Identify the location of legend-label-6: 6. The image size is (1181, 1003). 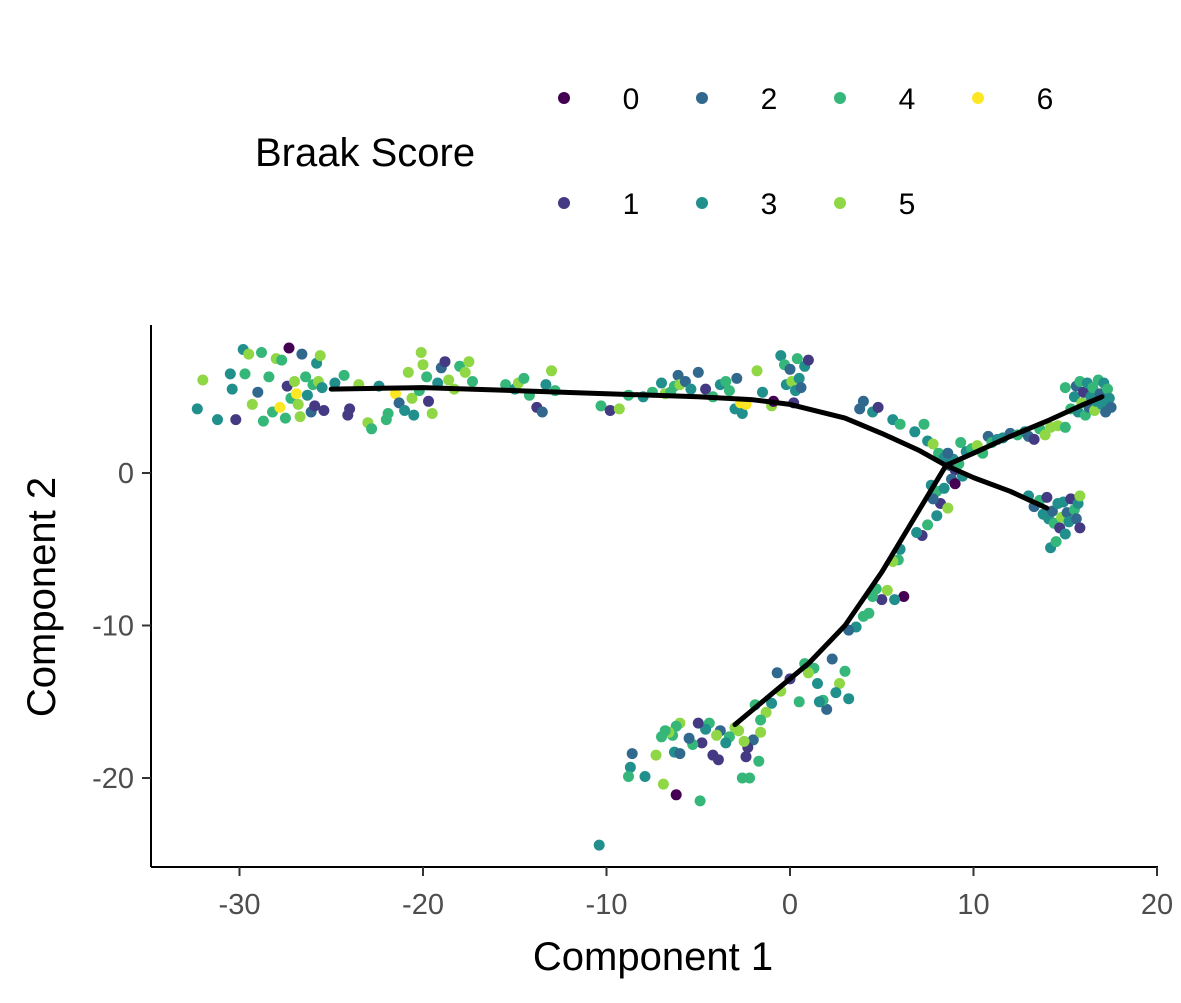
(1045, 99).